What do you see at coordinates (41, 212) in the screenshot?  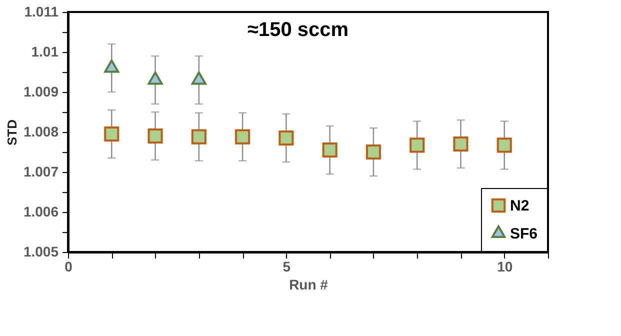 I see `y-tick-label: 1.006` at bounding box center [41, 212].